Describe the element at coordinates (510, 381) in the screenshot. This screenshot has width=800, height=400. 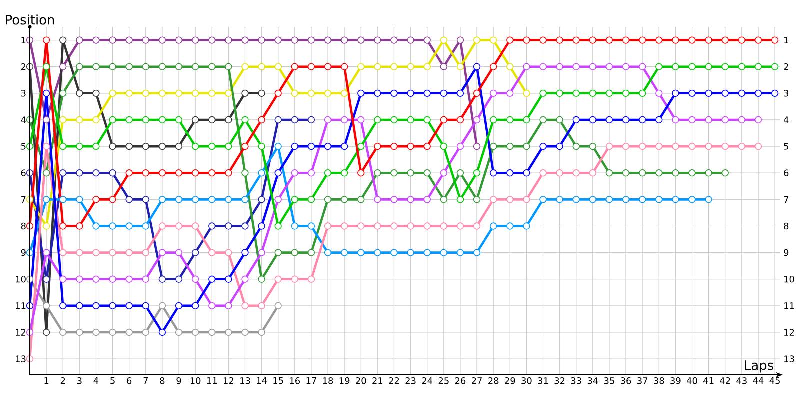
I see `x-tick-label: 29` at that location.